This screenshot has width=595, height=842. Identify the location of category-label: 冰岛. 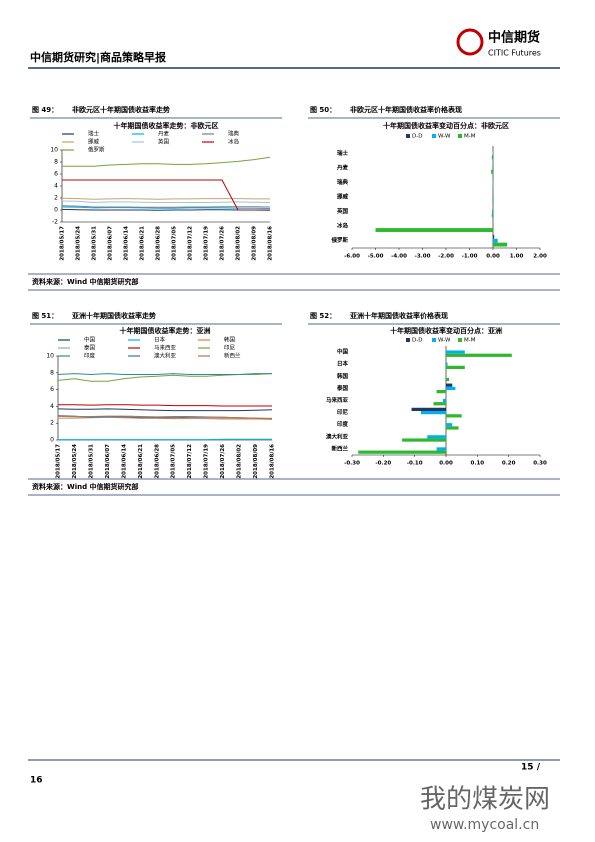
(343, 226).